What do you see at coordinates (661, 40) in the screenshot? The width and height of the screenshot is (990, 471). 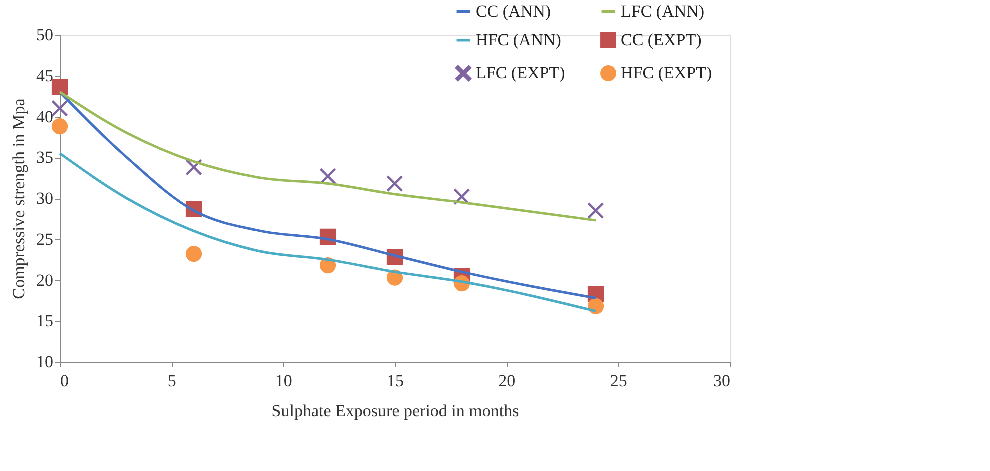 I see `legend-label: CC (EXPT)` at bounding box center [661, 40].